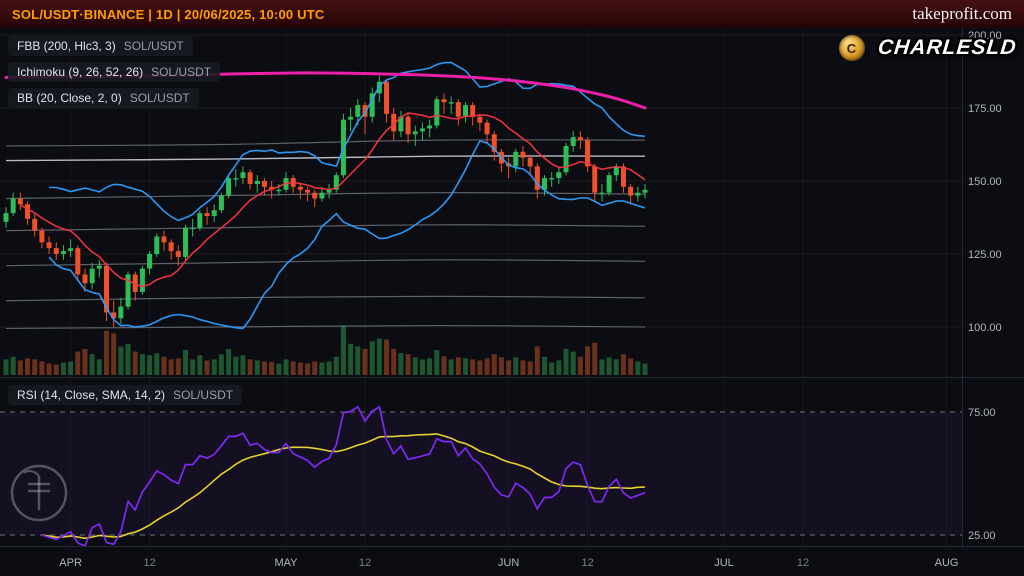 Image resolution: width=1024 pixels, height=576 pixels. What do you see at coordinates (985, 109) in the screenshot?
I see `price-axis-label: 175.00` at bounding box center [985, 109].